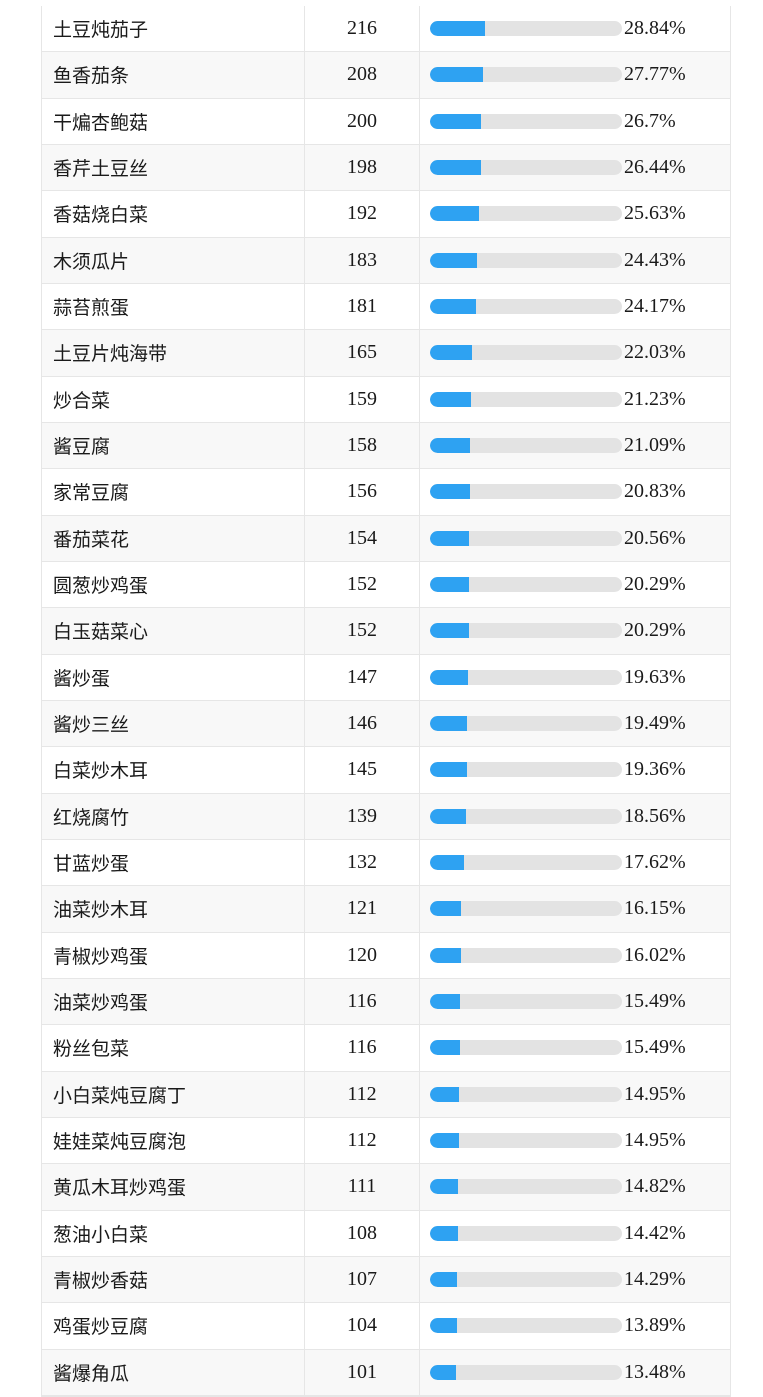 This screenshot has height=1397, width=763. I want to click on table-row: 白玉菇菜心 152 20.29%, so click(386, 631).